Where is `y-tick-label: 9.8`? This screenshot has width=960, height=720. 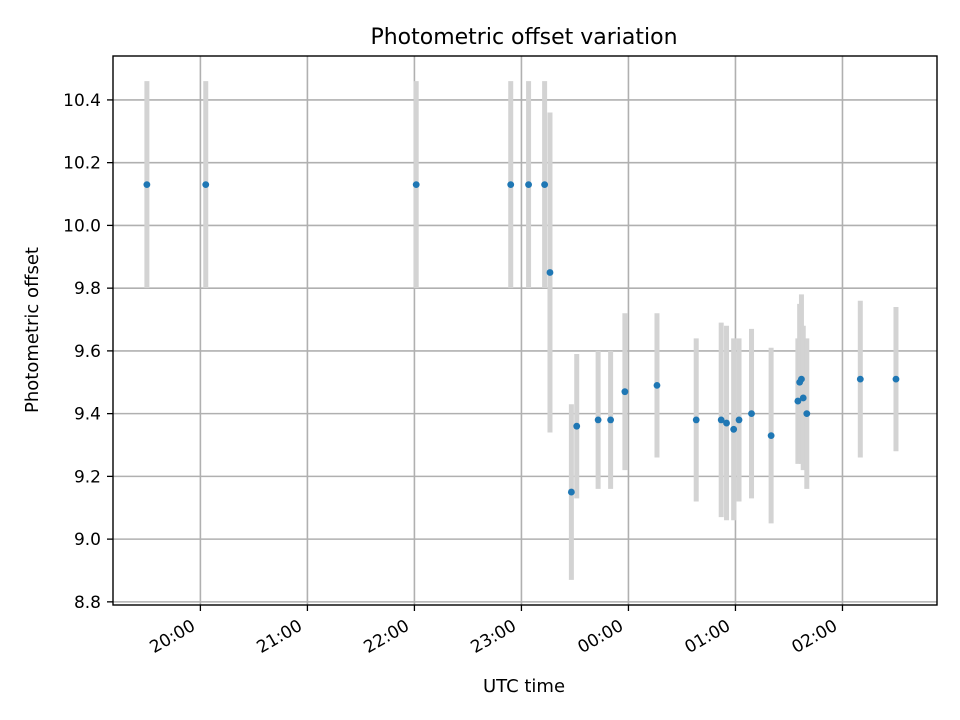 y-tick-label: 9.8 is located at coordinates (87, 289).